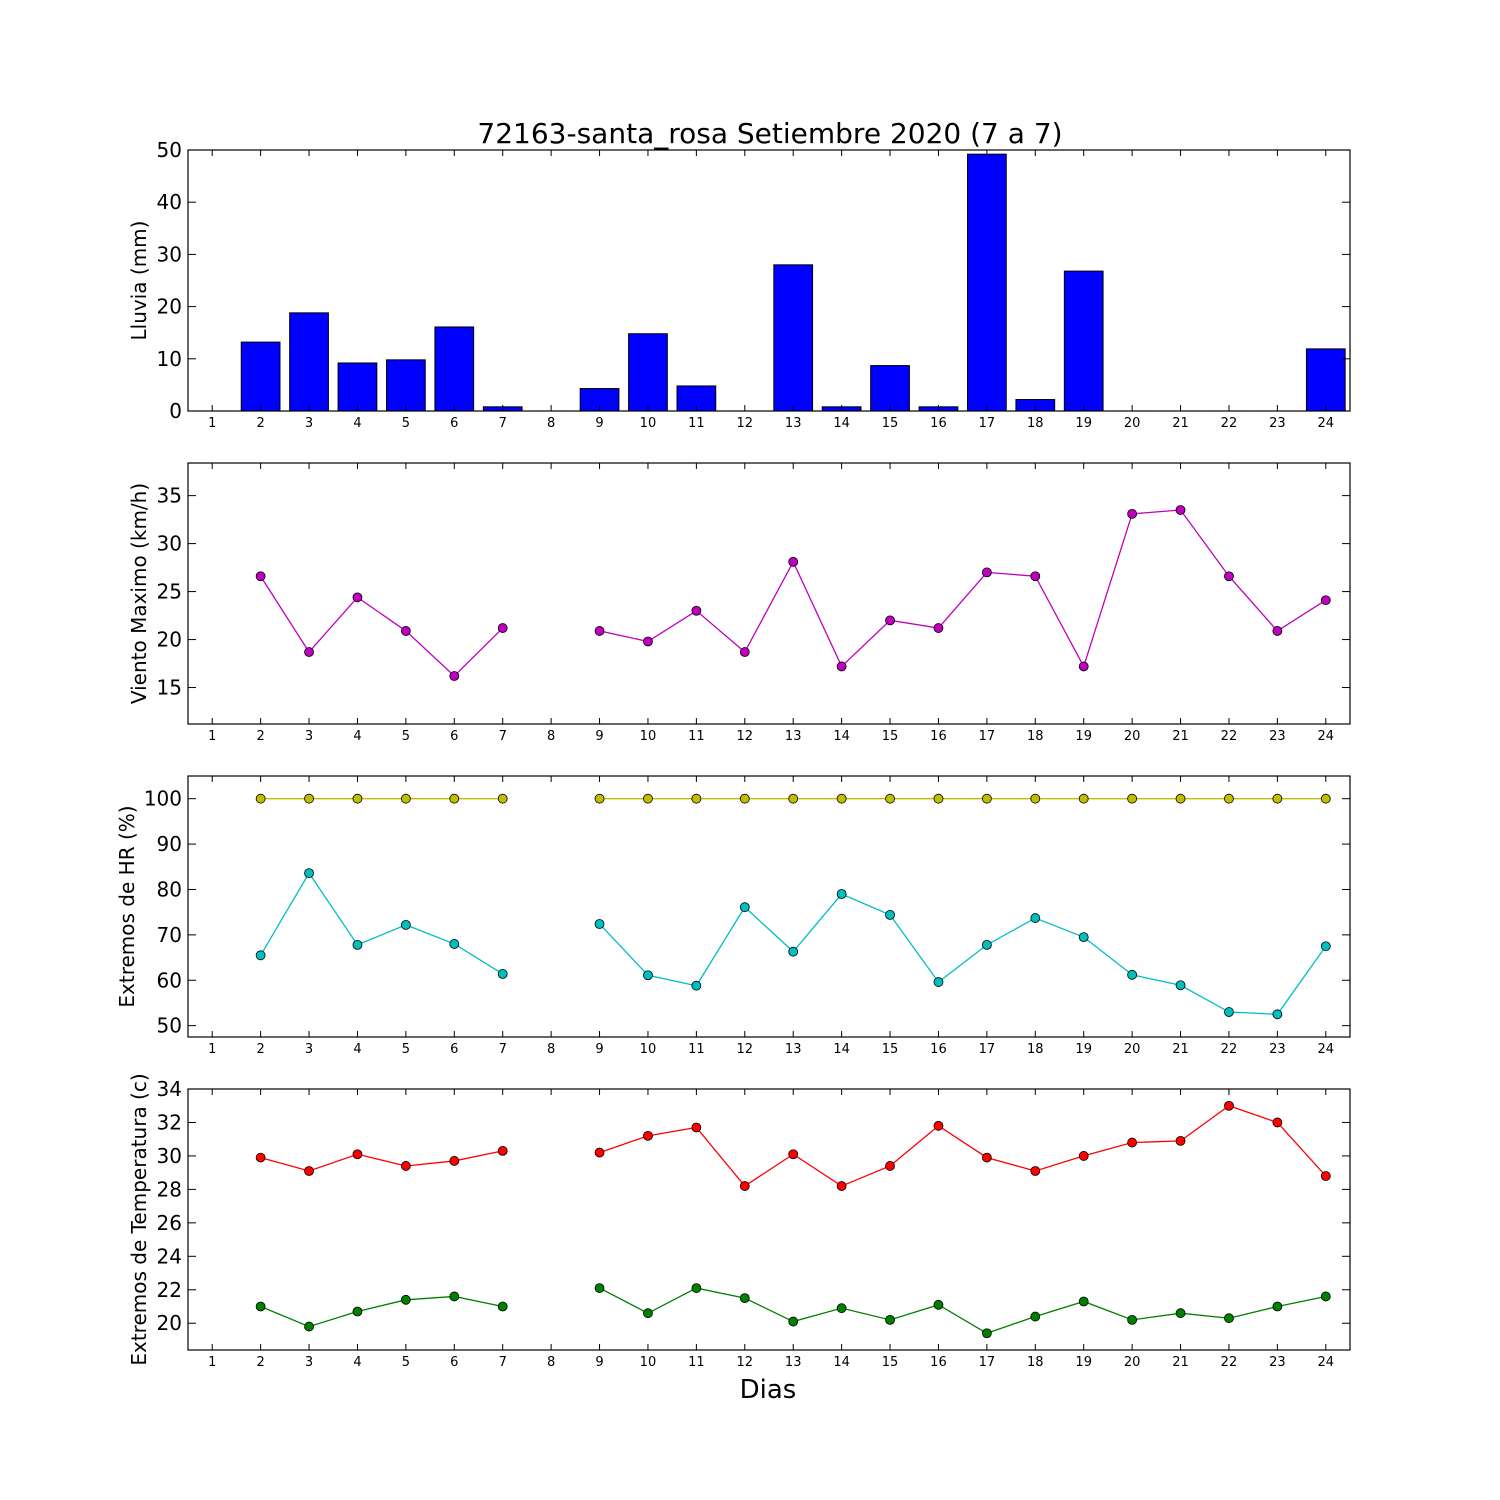  I want to click on hr-x-tick-label-12: 12, so click(745, 1049).